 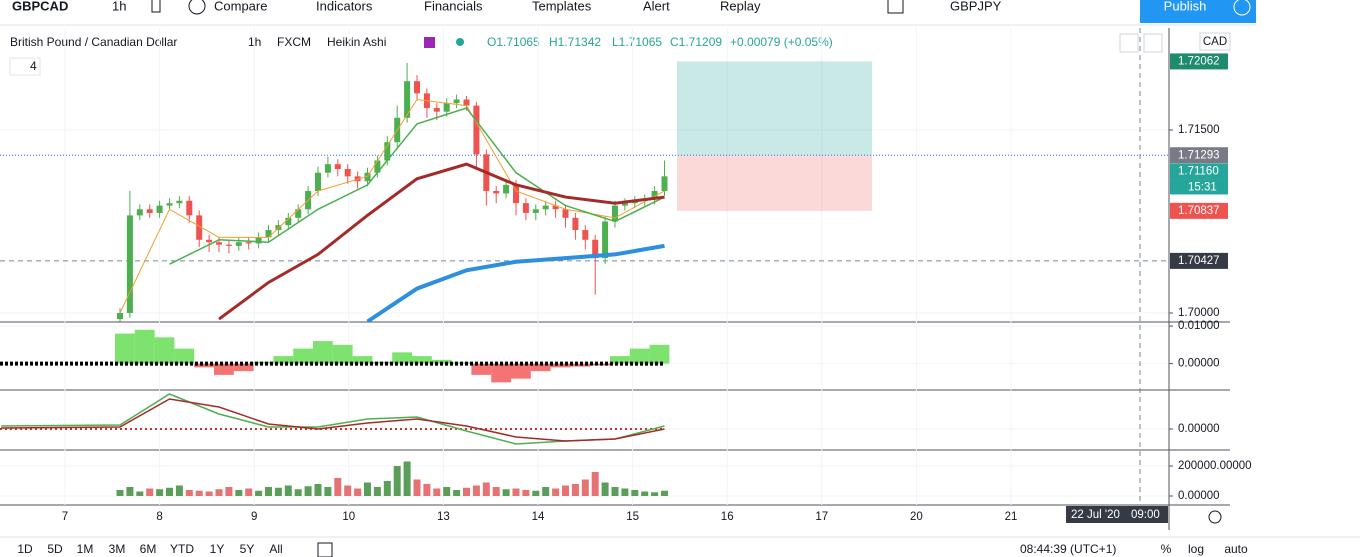 I want to click on range-button: 1M, so click(x=85, y=549).